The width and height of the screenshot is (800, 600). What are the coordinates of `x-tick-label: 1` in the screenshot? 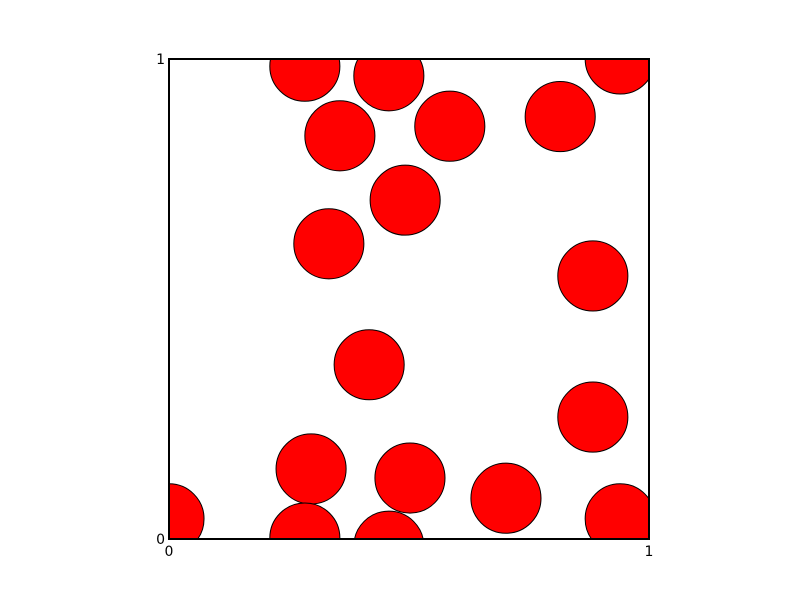 It's located at (649, 552).